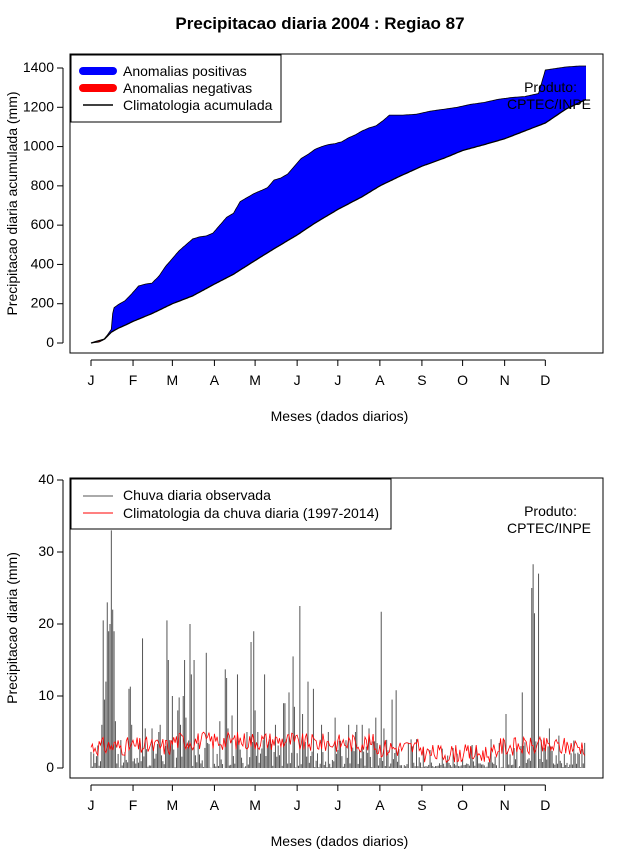  Describe the element at coordinates (185, 71) in the screenshot. I see `legend-positive-label: Anomalias positivas` at that location.